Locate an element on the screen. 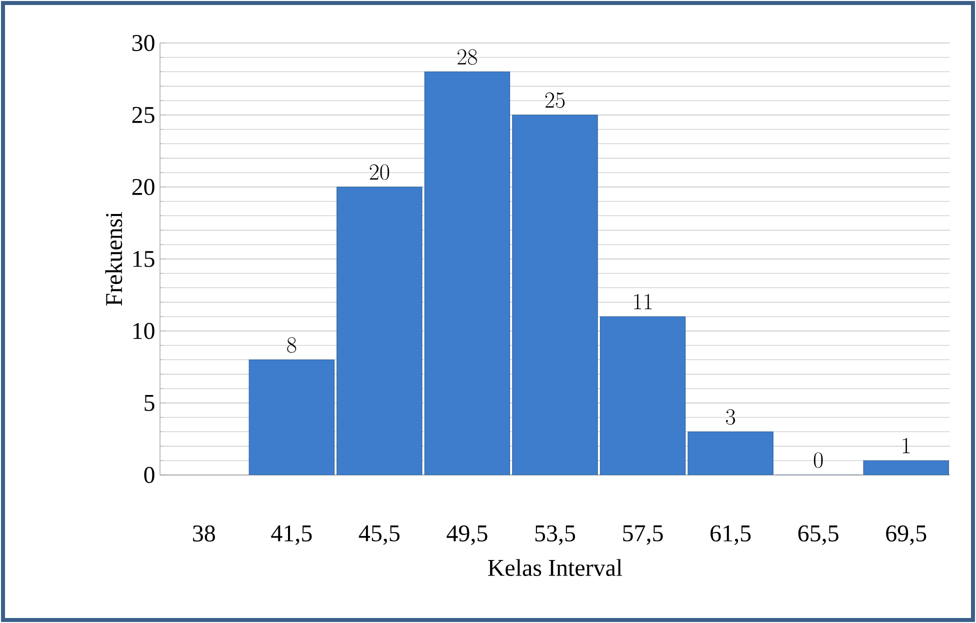 Image resolution: width=976 pixels, height=623 pixels. y-tick-label: 25 is located at coordinates (143, 115).